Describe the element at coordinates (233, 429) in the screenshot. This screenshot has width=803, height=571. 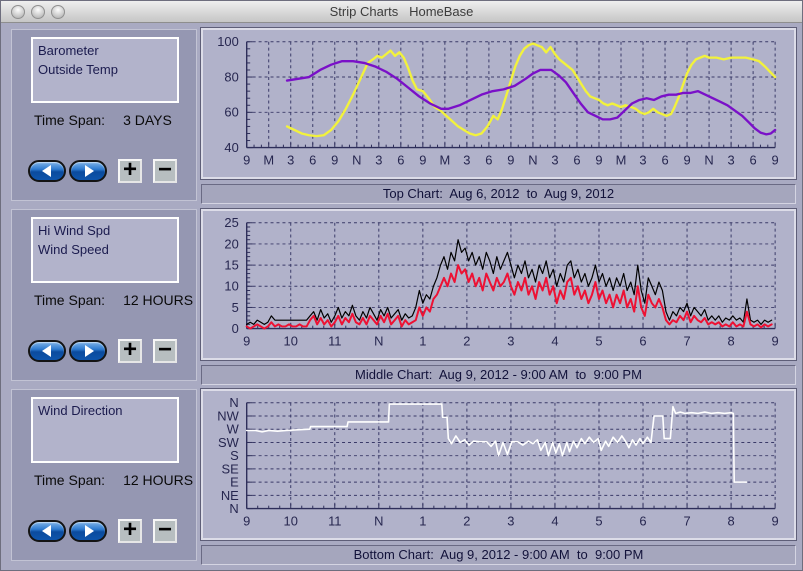
I see `svg-text: W` at that location.